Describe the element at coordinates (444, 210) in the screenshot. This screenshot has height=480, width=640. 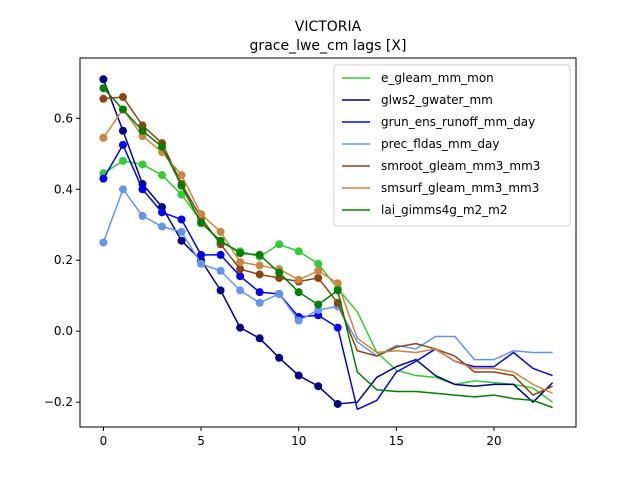
I see `legend-label: lai_gimms4g_m2_m2` at that location.